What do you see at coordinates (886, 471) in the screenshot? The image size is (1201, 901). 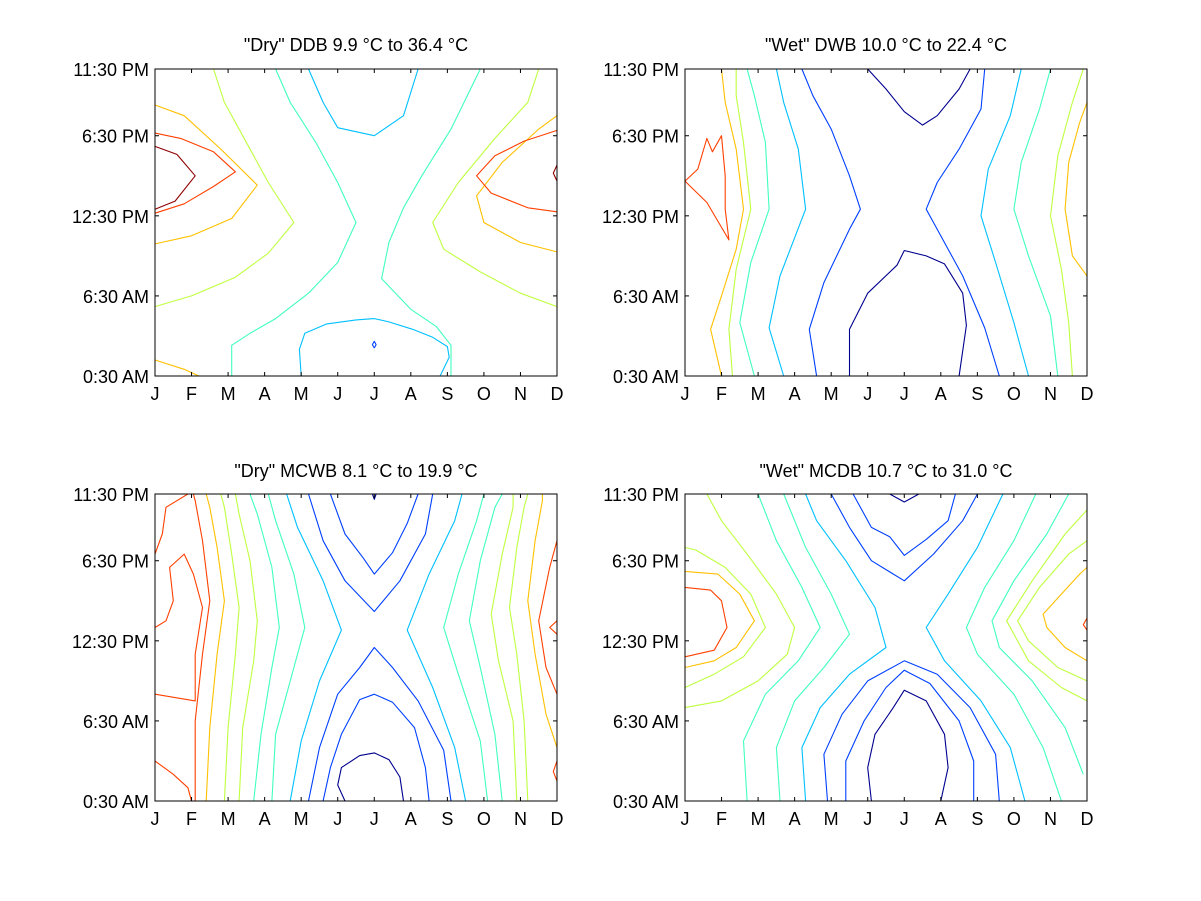 I see `panel-title: "Wet" MCDB 10.7 °C to 31.0 °C` at bounding box center [886, 471].